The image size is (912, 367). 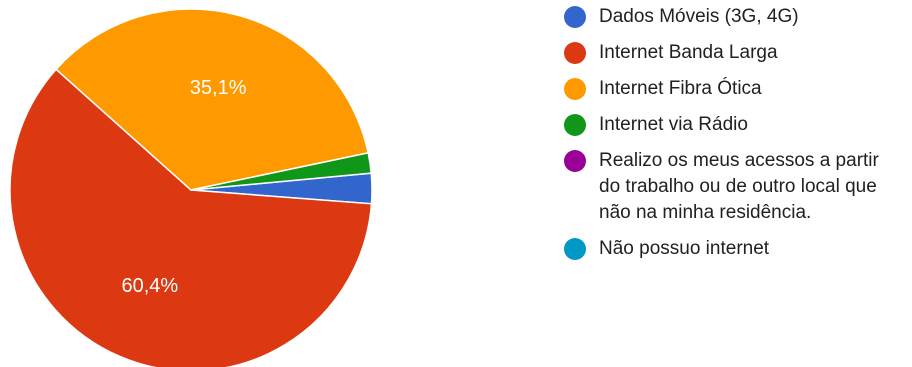 I want to click on legend-label: Internet Fibra Ótica, so click(x=680, y=88).